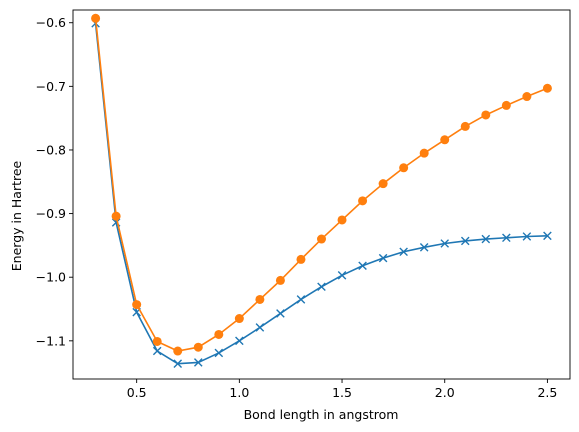  I want to click on y-tick-label: −1.1, so click(51, 340).